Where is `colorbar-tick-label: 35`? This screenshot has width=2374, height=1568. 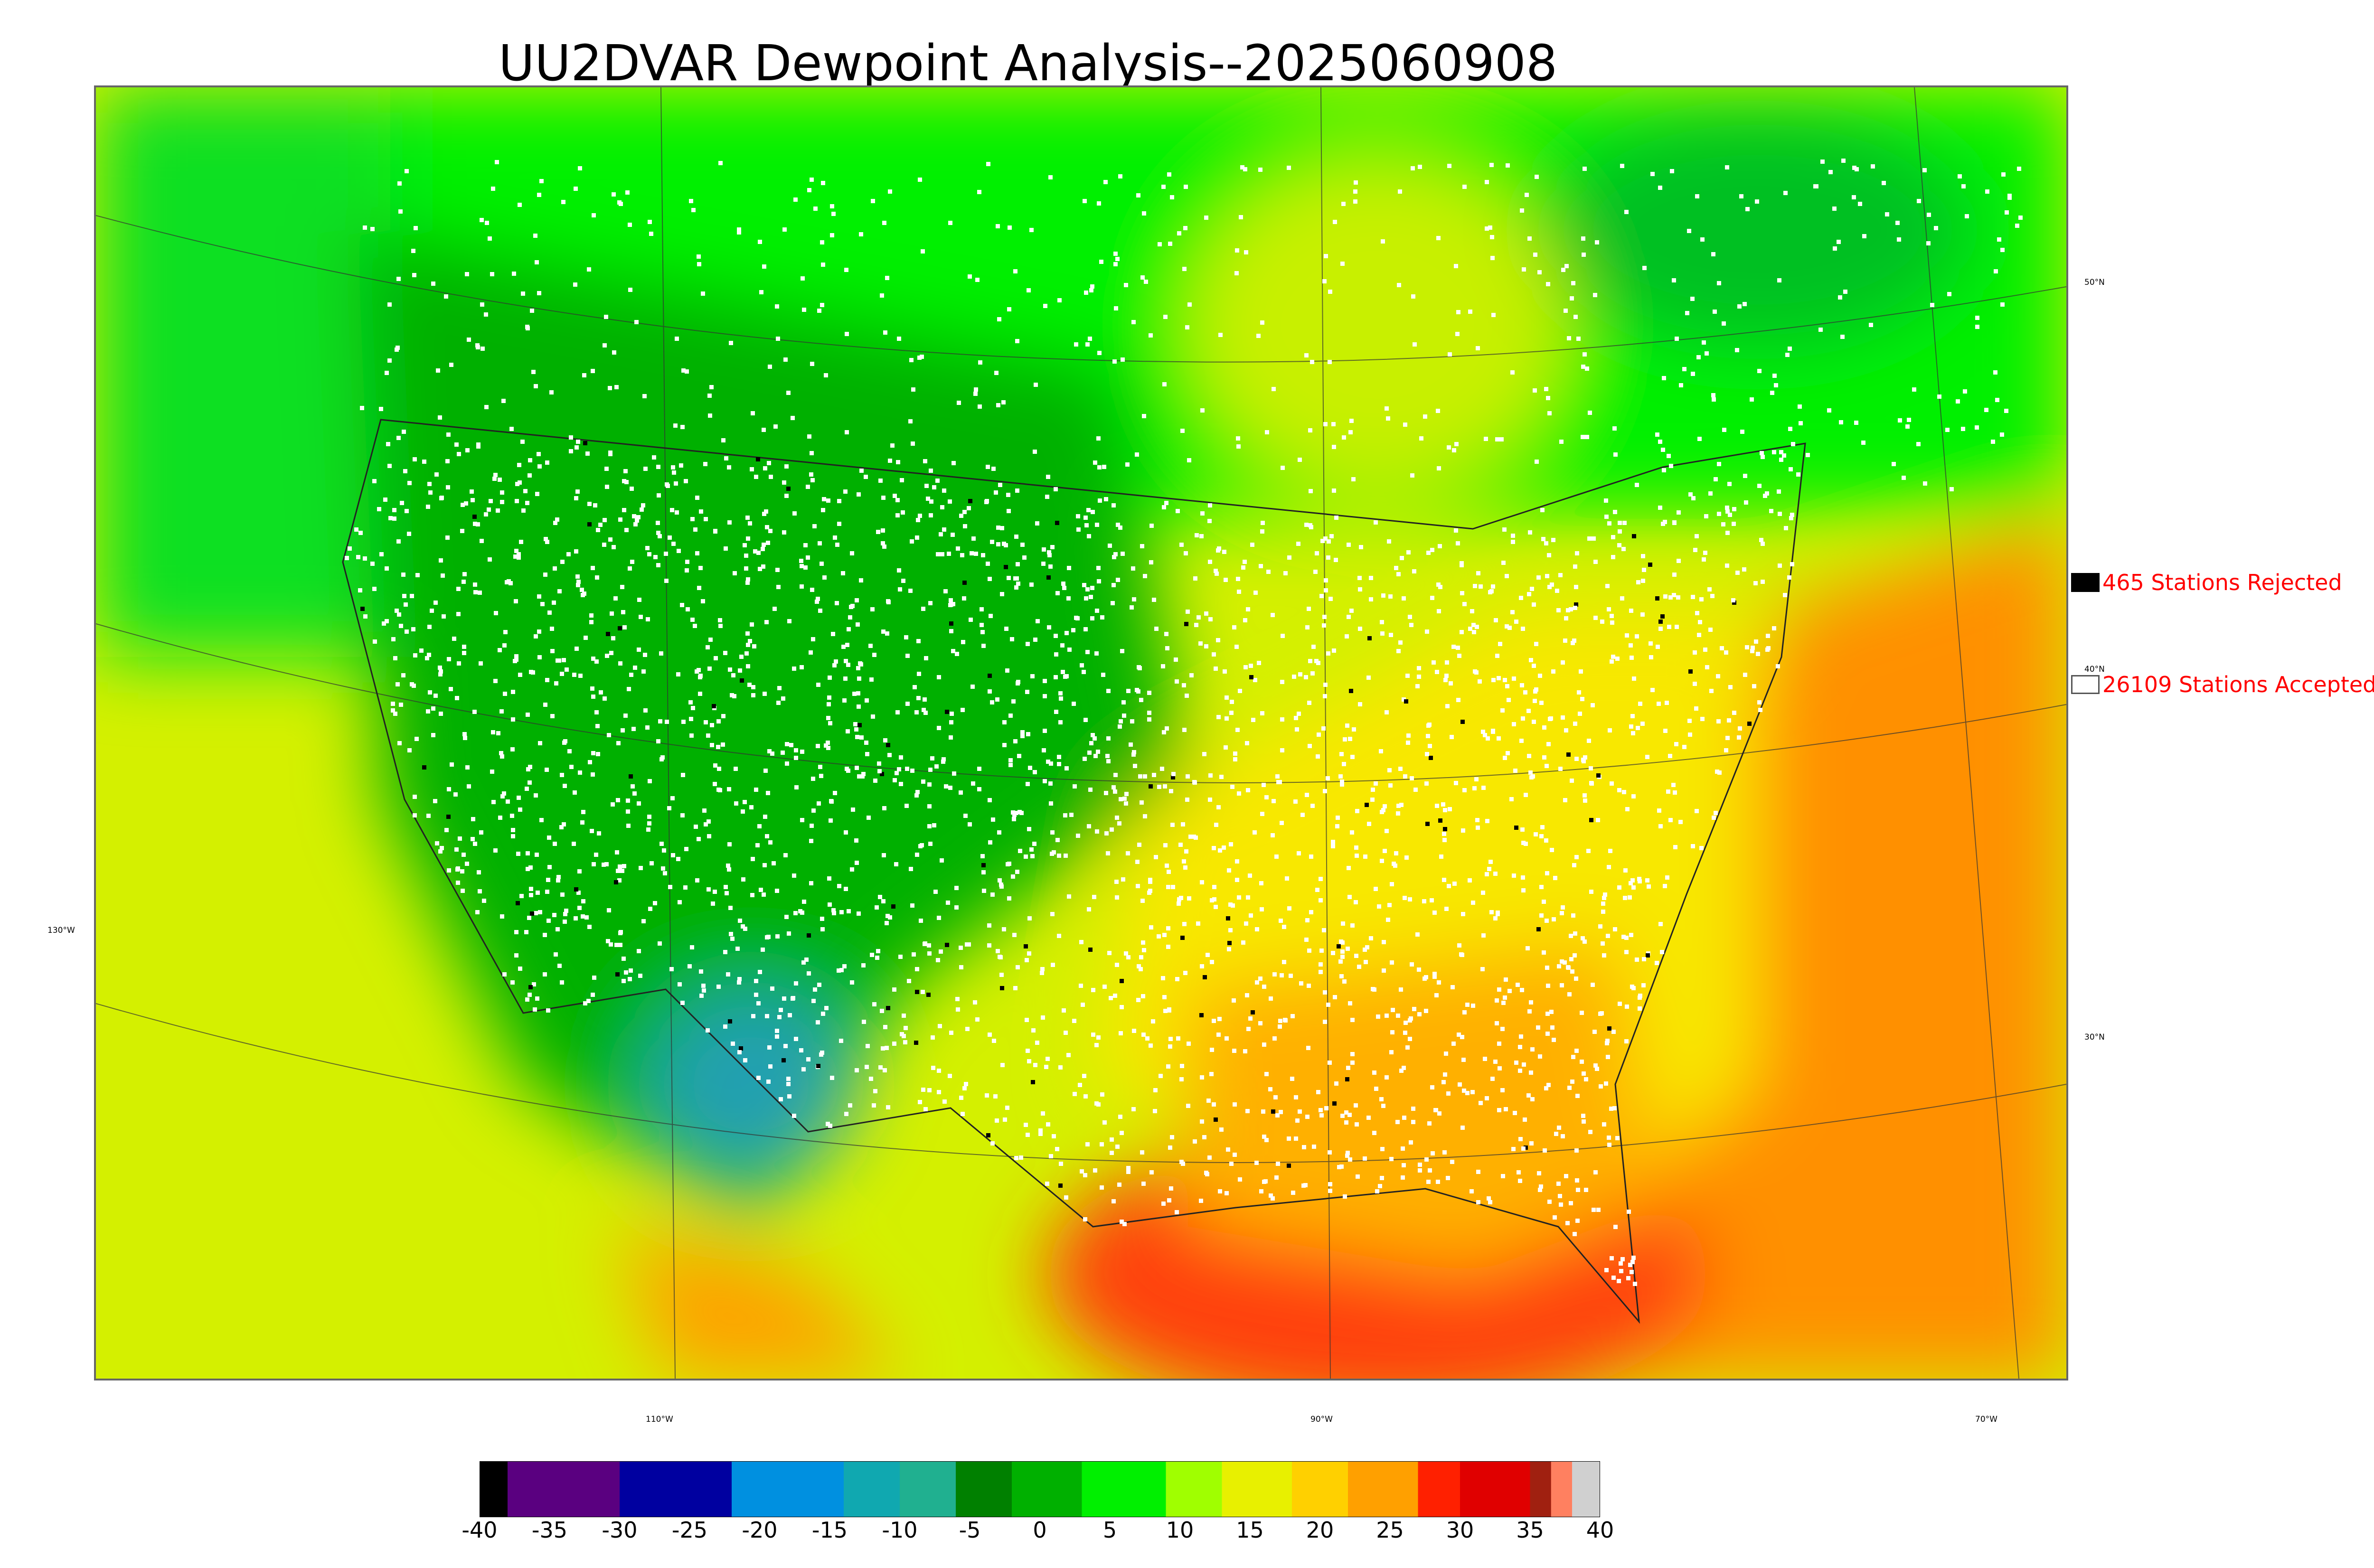
colorbar-tick-label: 35 is located at coordinates (1530, 1530).